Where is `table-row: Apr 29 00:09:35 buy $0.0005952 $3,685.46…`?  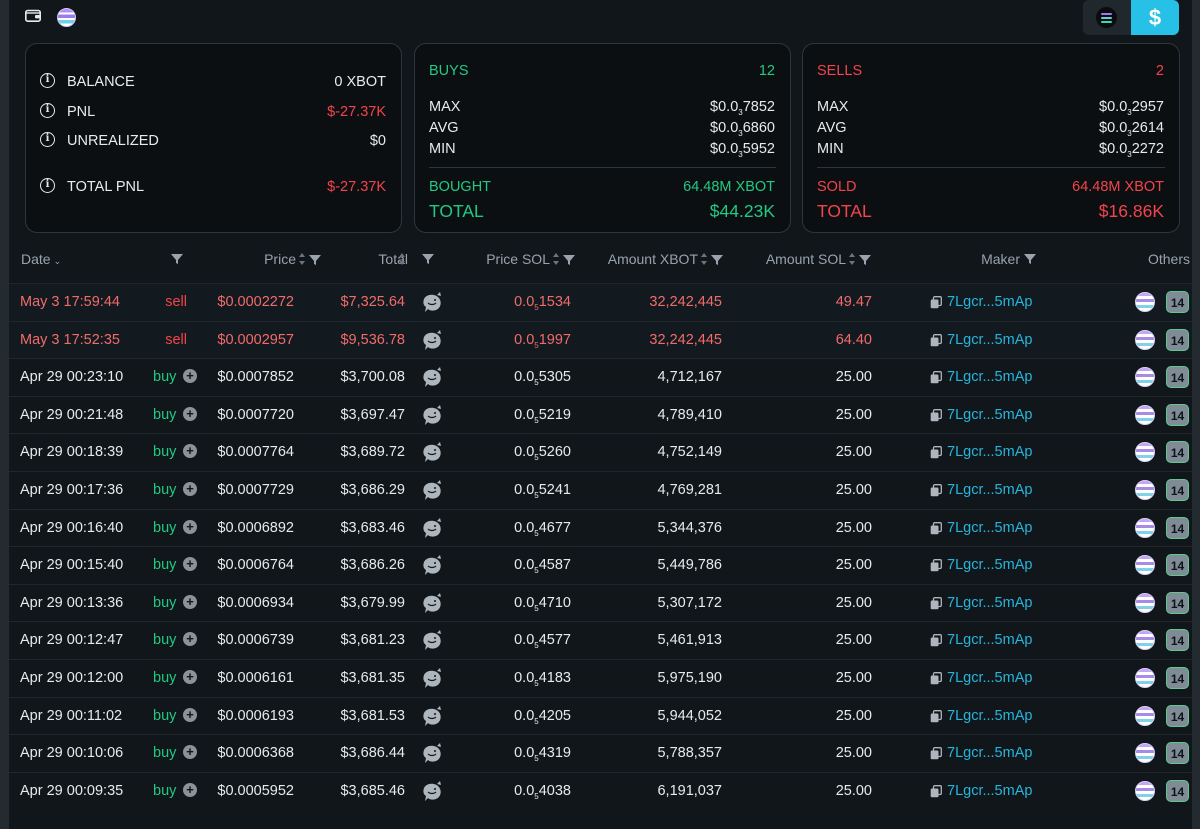
table-row: Apr 29 00:09:35 buy $0.0005952 $3,685.46… is located at coordinates (600, 790).